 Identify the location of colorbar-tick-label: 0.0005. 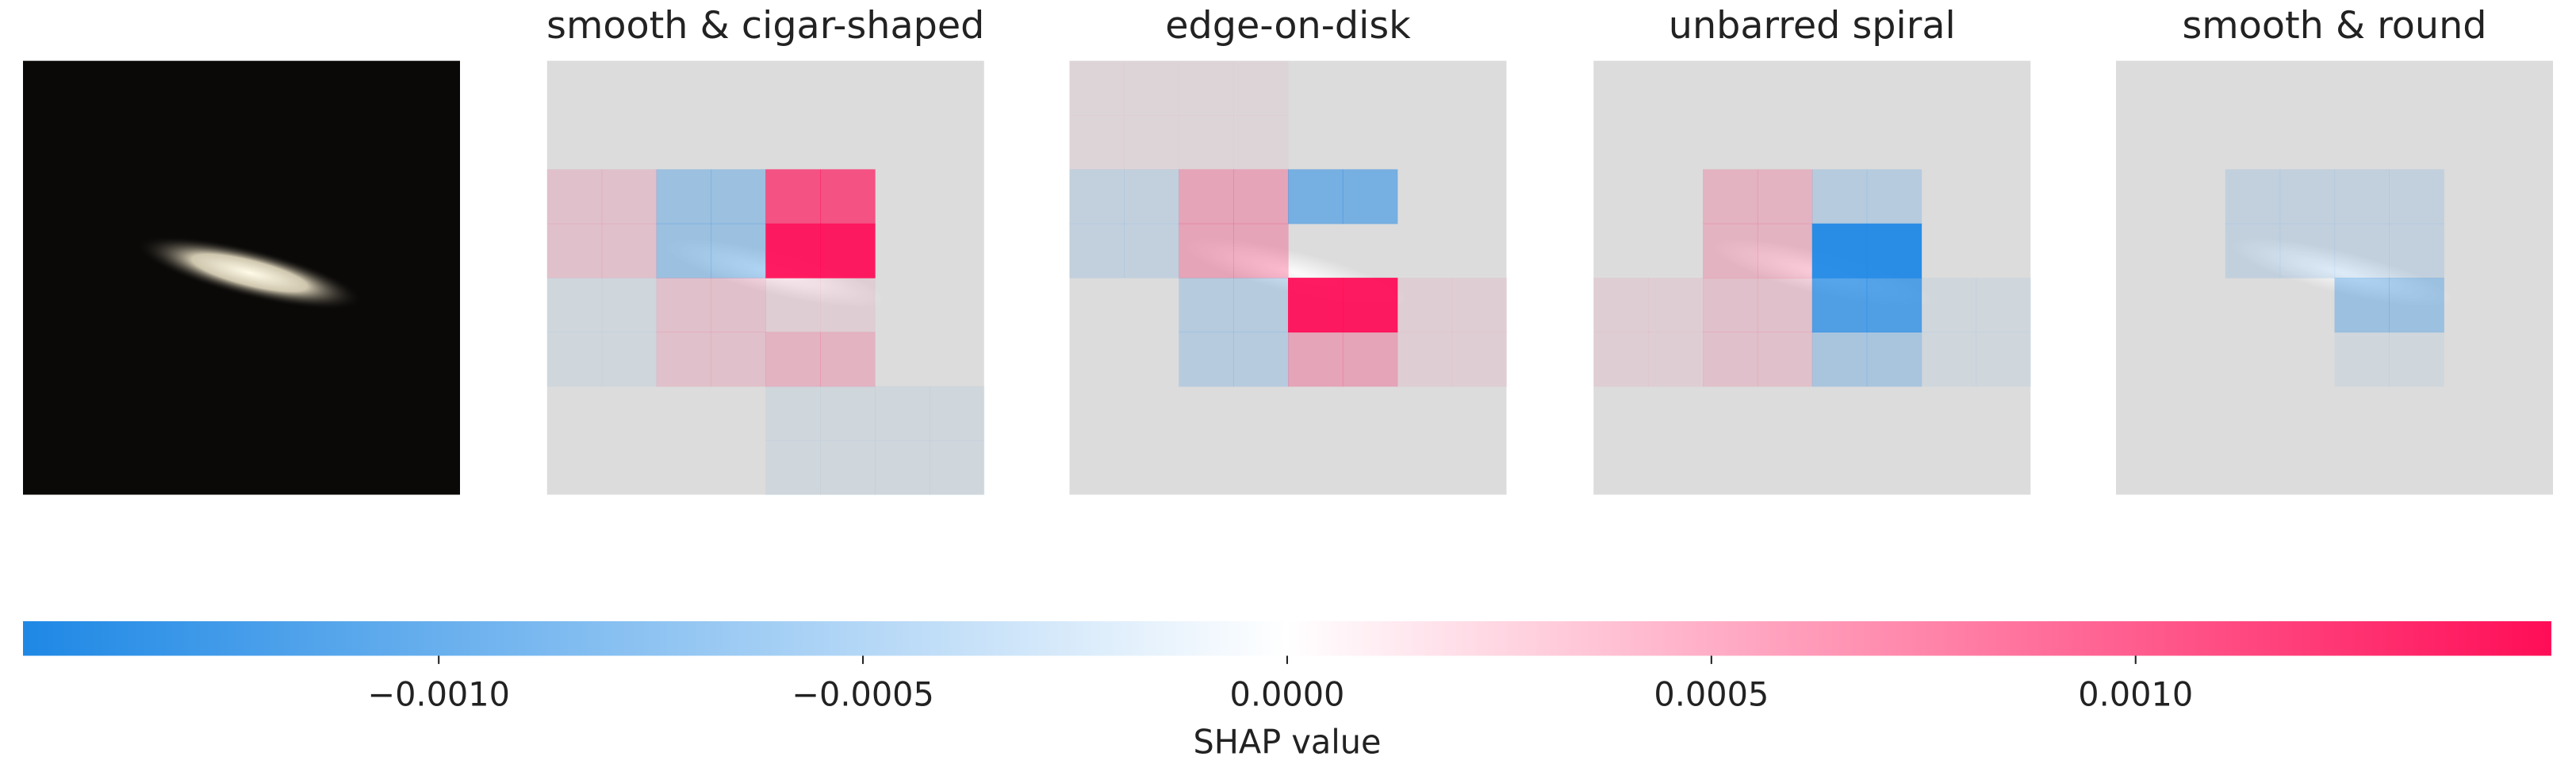
(1712, 694).